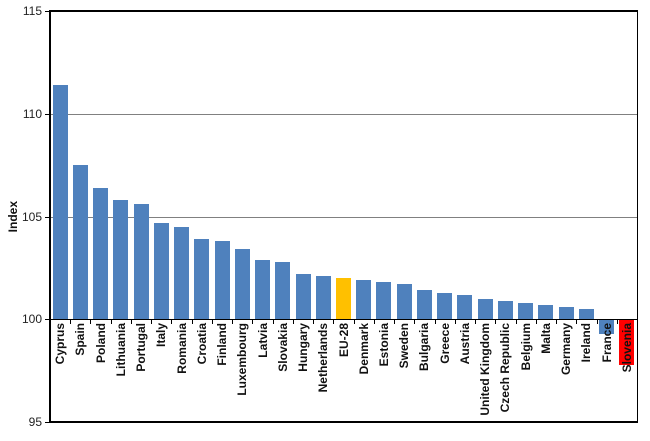  What do you see at coordinates (383, 300) in the screenshot?
I see `bar-estonia` at bounding box center [383, 300].